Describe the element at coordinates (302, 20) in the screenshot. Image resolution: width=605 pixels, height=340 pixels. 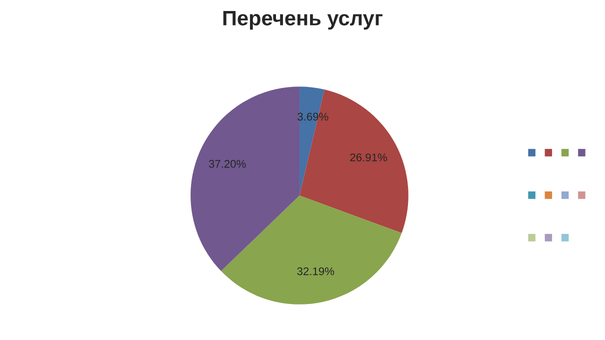
I see `chart-title: Перечень услуг` at that location.